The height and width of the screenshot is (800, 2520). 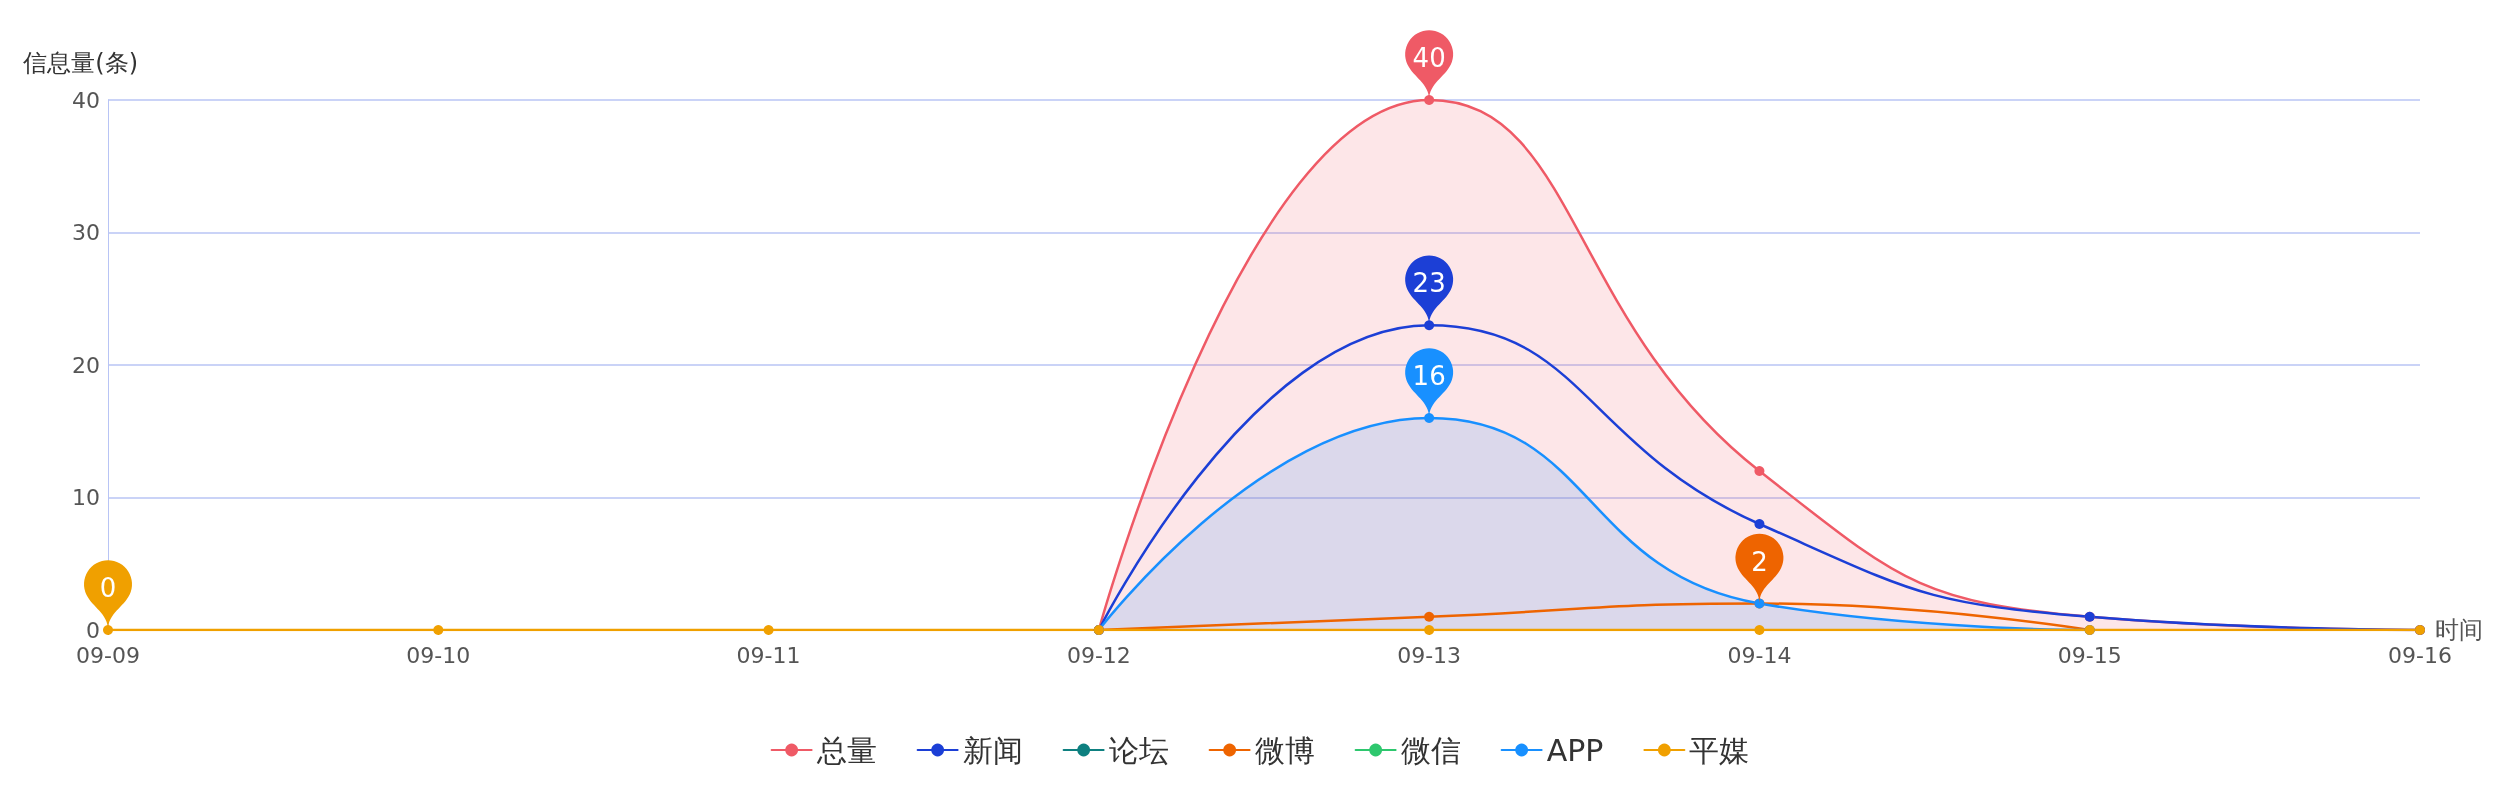 I want to click on y-tick-label: 10, so click(x=86, y=497).